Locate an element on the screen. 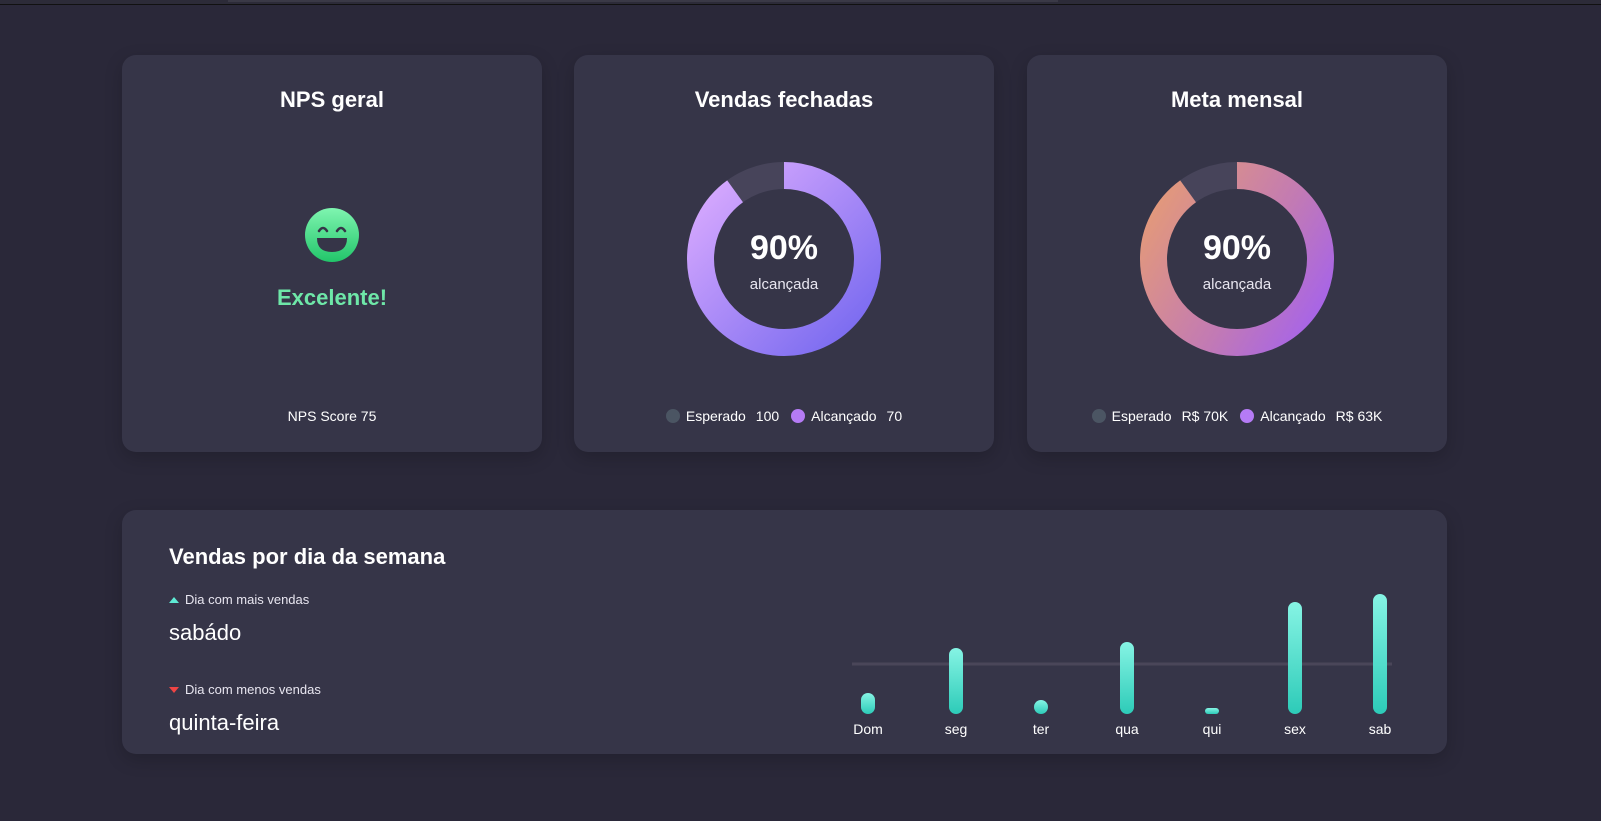 This screenshot has height=821, width=1601. card-title: Vendas fechadas is located at coordinates (784, 99).